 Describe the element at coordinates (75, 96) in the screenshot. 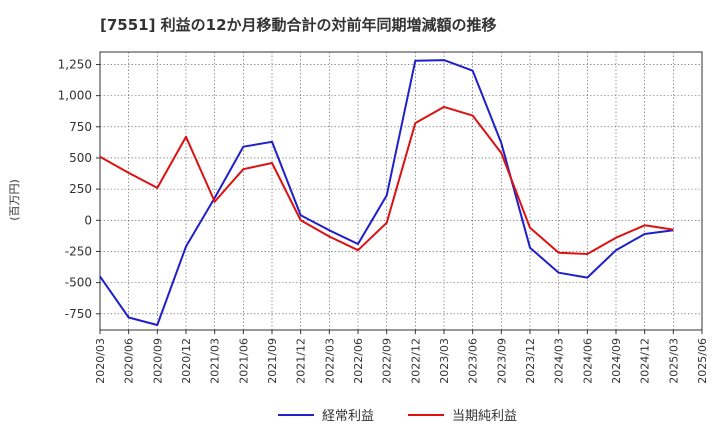

I see `y-tick-label: 1,000` at that location.